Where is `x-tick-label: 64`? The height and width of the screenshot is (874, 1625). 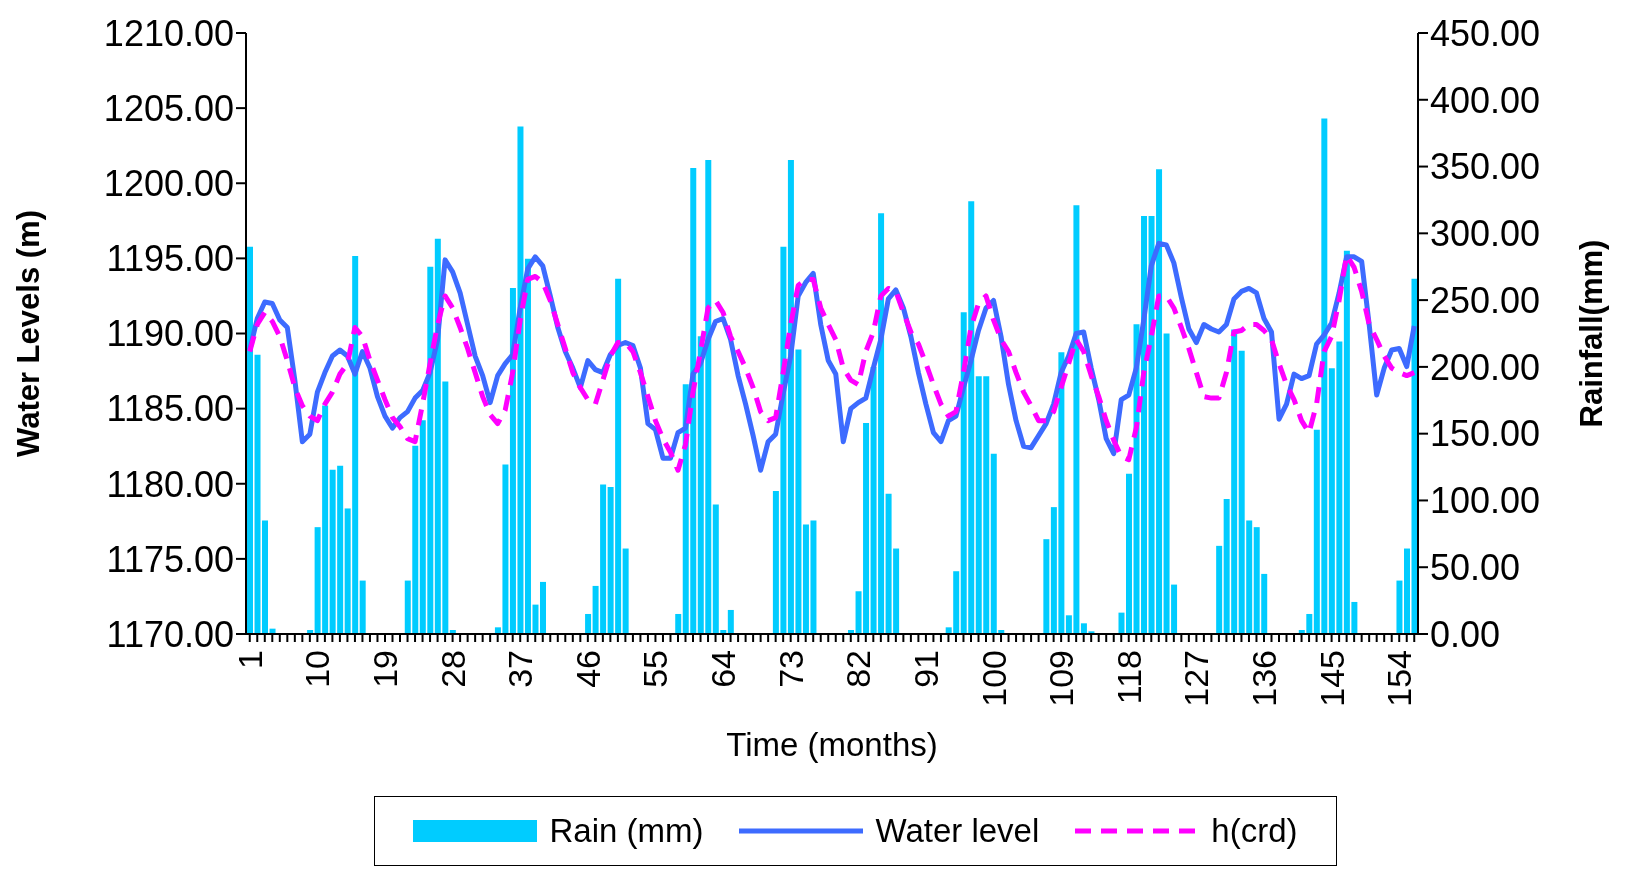 x-tick-label: 64 is located at coordinates (723, 669).